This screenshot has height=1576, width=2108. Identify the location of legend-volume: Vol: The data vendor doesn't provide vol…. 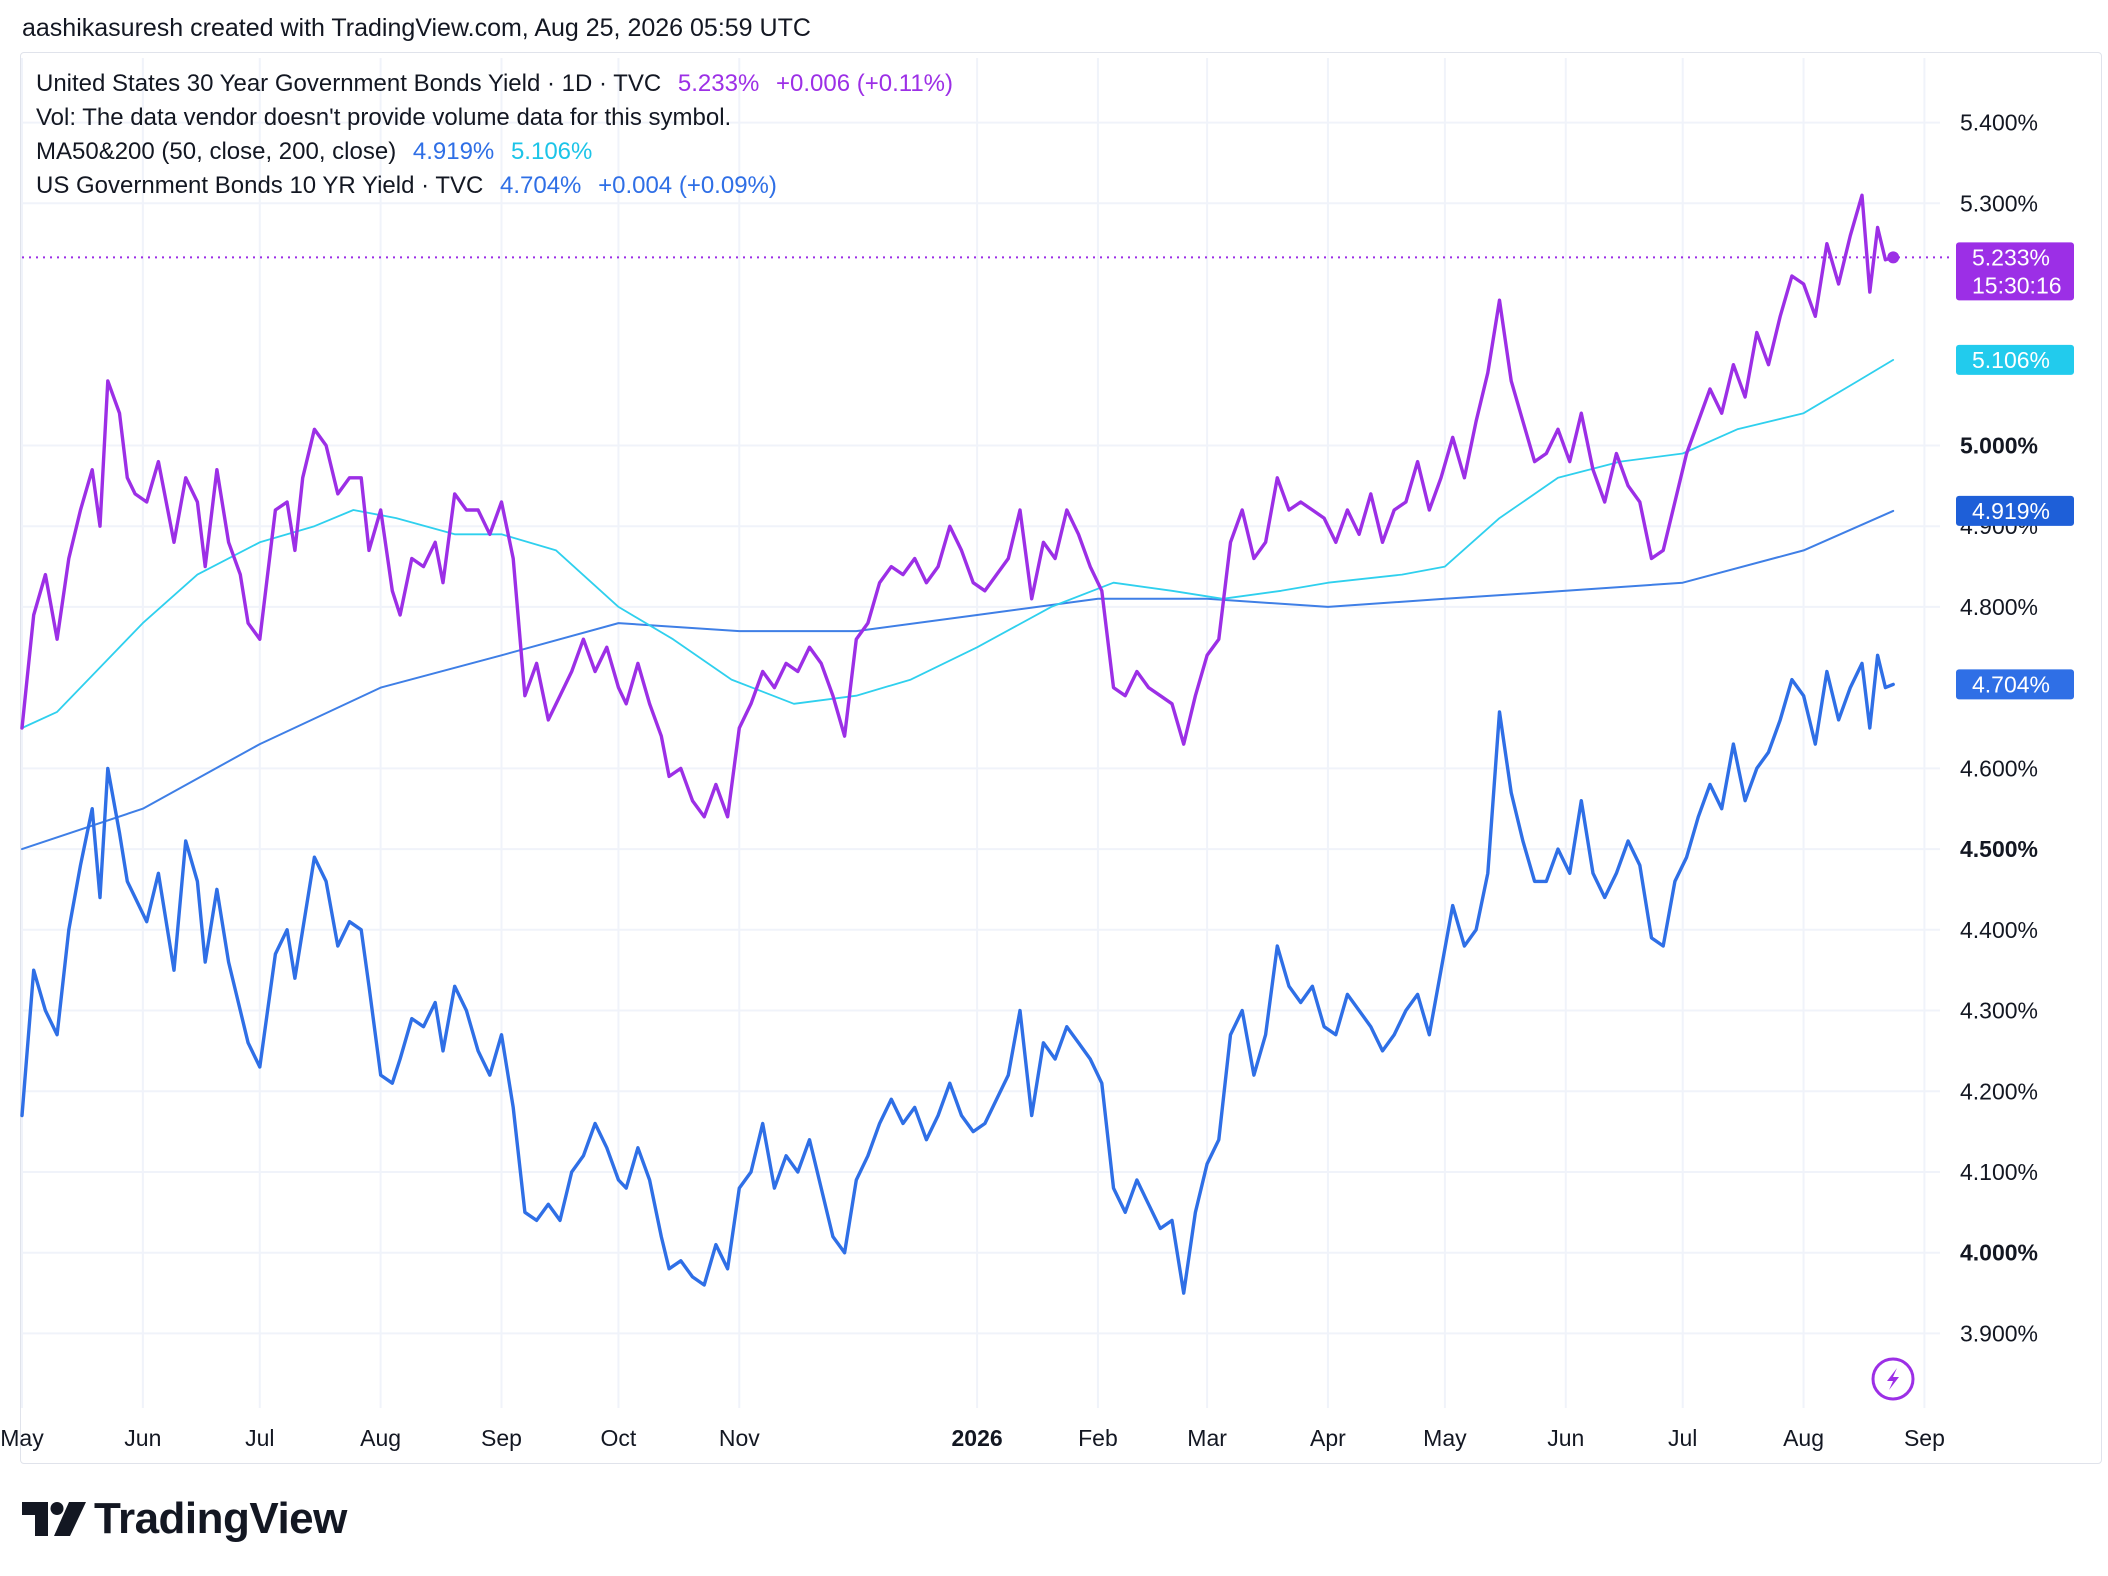
(388, 118).